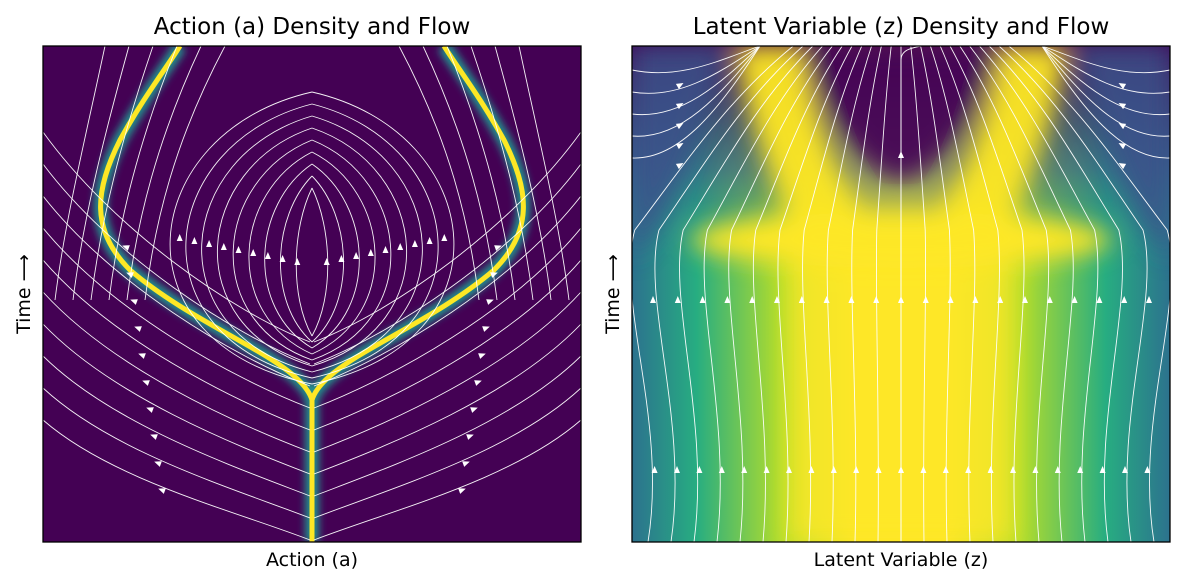 The width and height of the screenshot is (1184, 585). I want to click on latent-y-label: Time ⟶, so click(613, 294).